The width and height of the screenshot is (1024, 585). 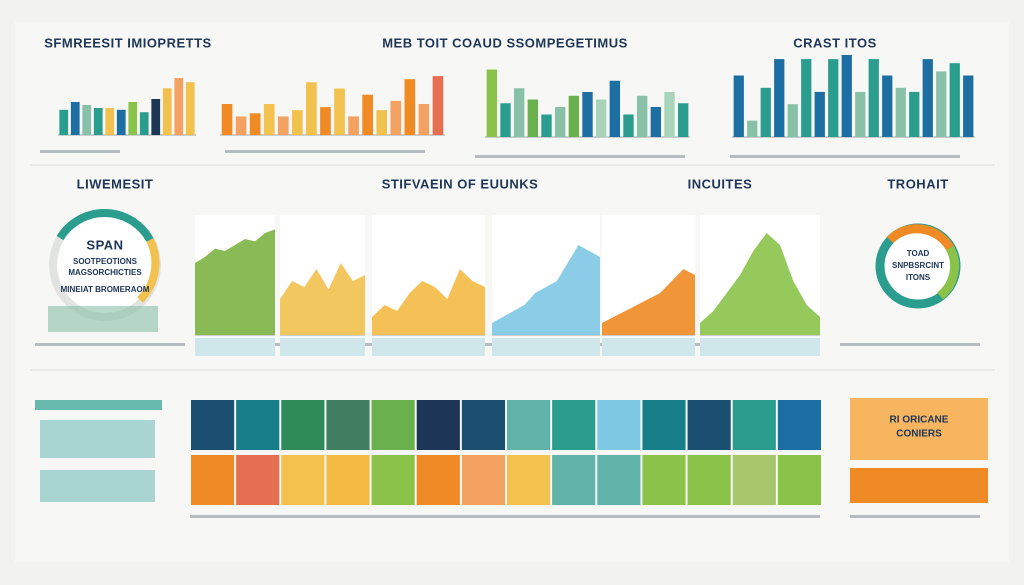 I want to click on section-title: LIWEMESIT, so click(x=115, y=183).